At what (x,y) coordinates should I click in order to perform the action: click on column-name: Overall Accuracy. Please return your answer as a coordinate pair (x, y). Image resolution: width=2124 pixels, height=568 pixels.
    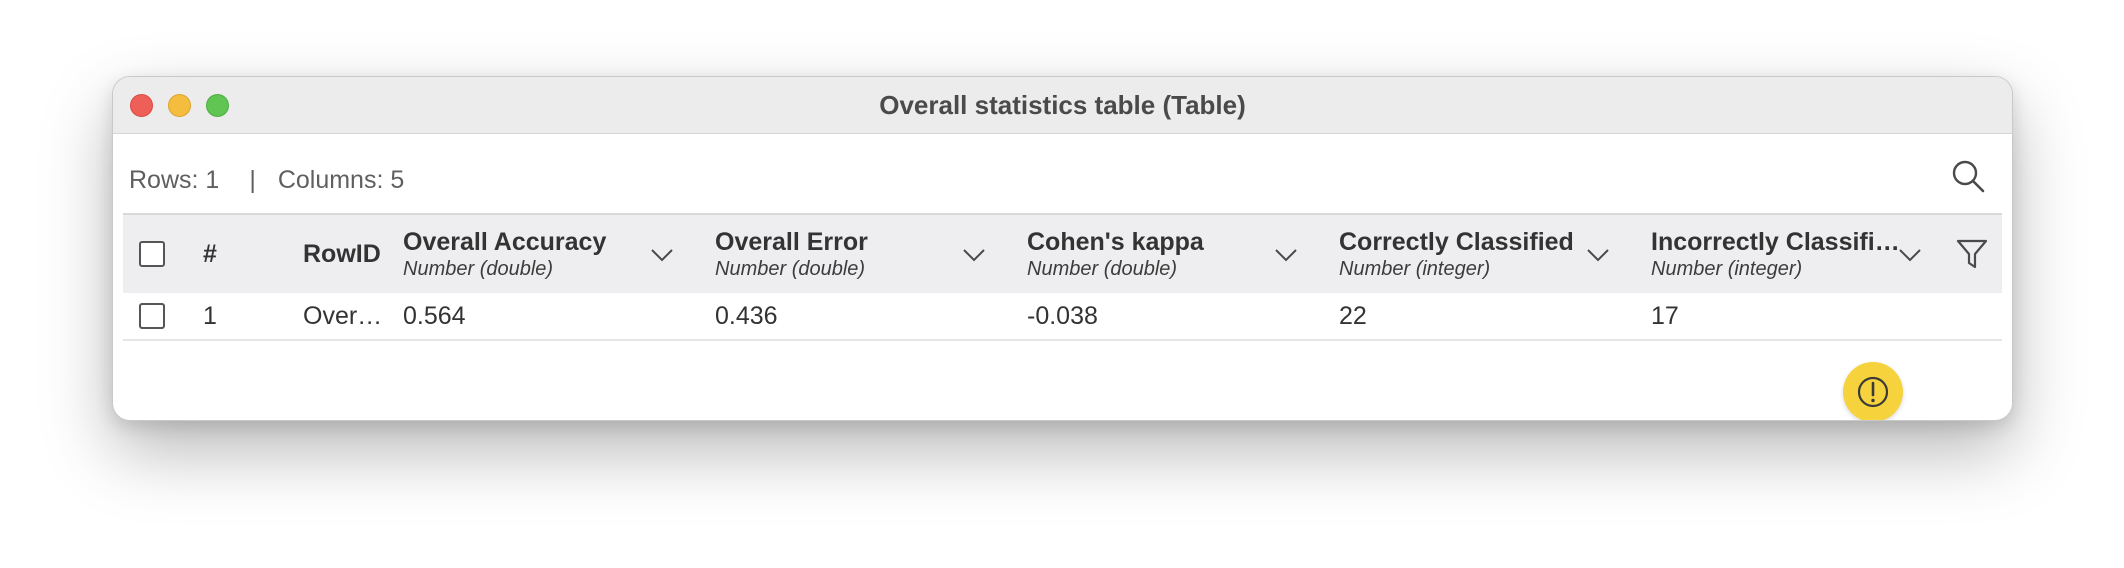
    Looking at the image, I should click on (505, 241).